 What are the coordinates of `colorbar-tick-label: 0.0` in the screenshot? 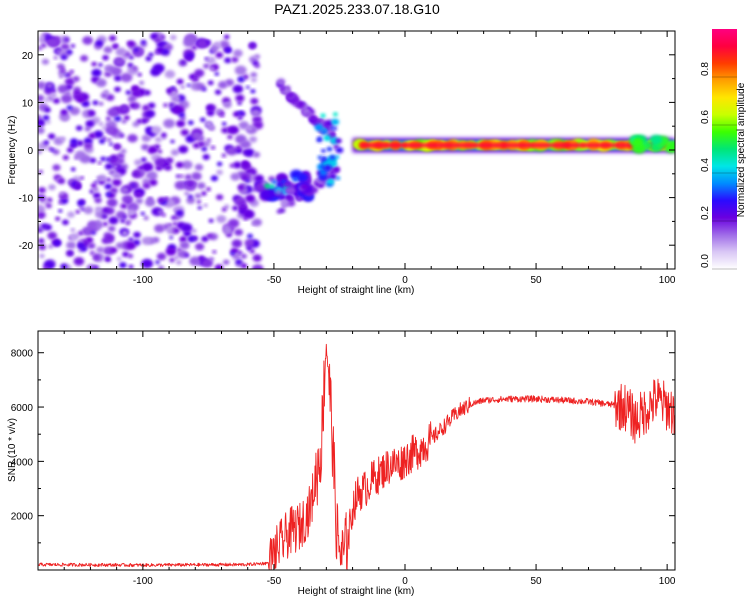 It's located at (705, 261).